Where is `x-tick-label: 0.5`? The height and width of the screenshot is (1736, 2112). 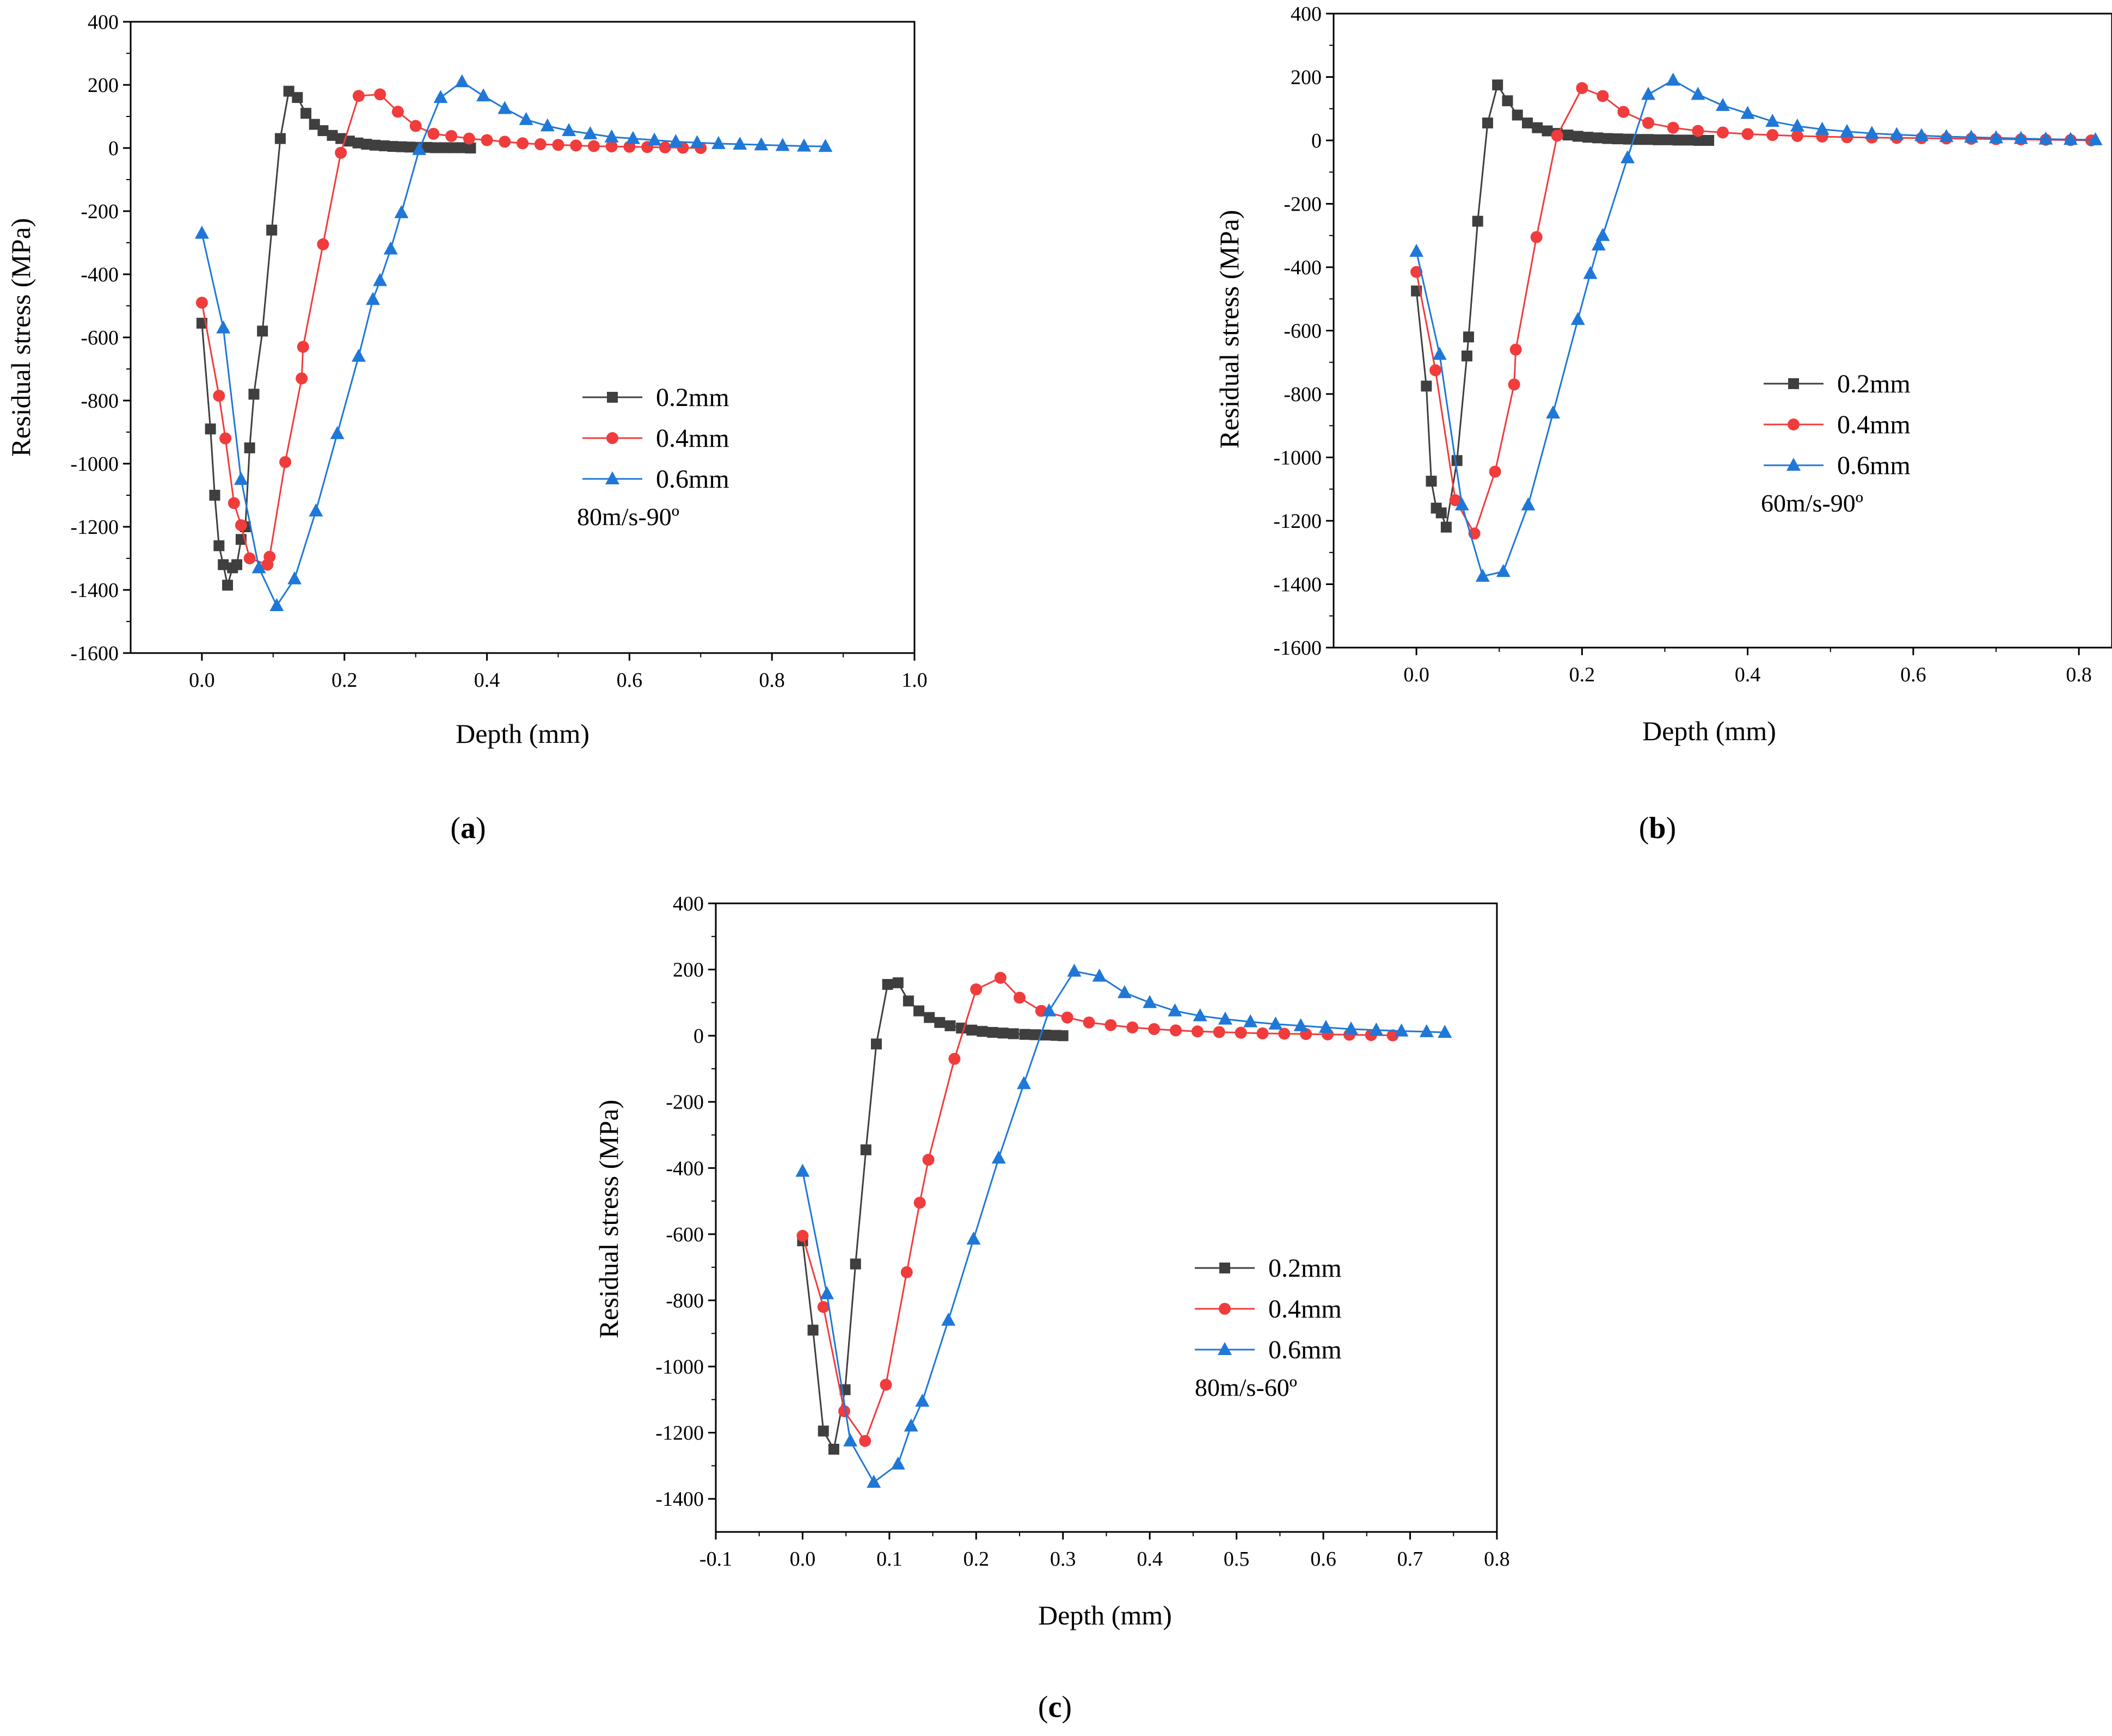 x-tick-label: 0.5 is located at coordinates (1237, 1559).